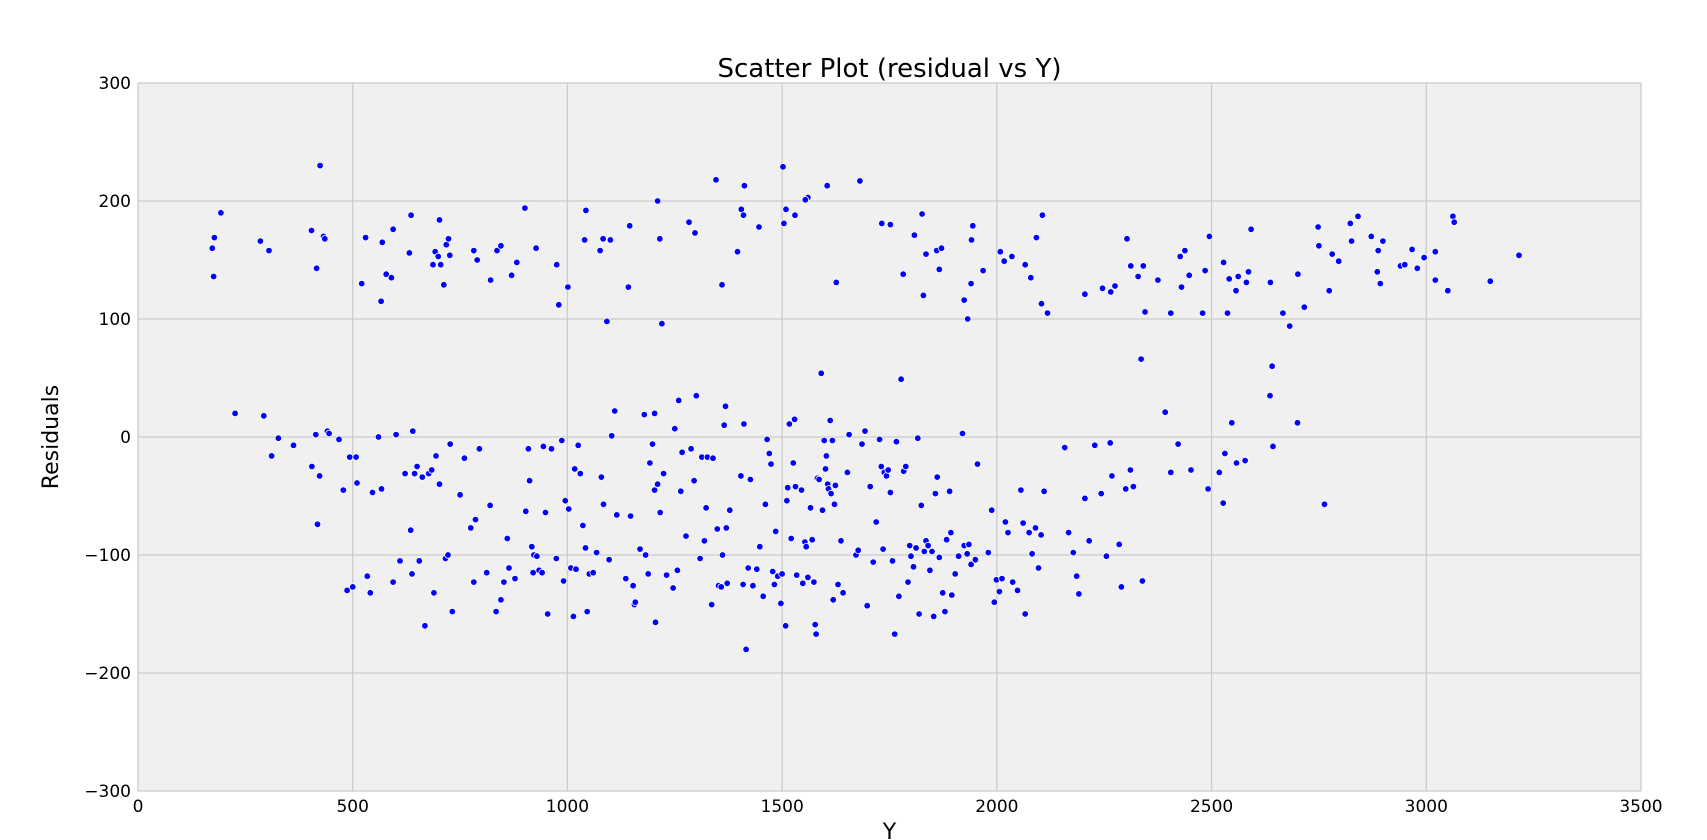 The width and height of the screenshot is (1707, 840). What do you see at coordinates (115, 84) in the screenshot?
I see `y-tick-label: 300` at bounding box center [115, 84].